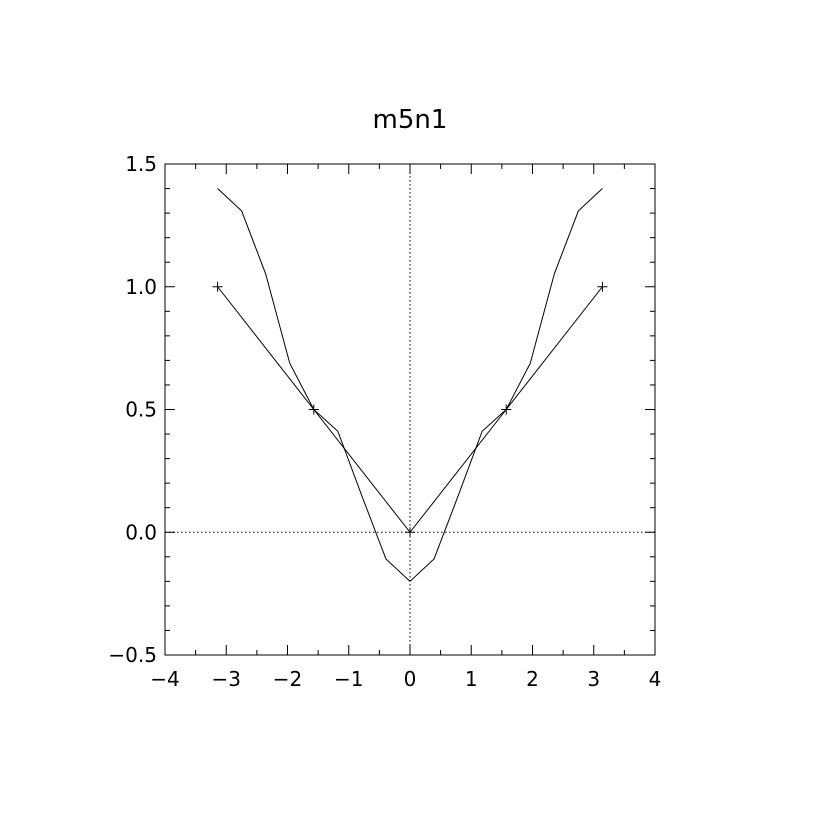 This screenshot has height=820, width=820. I want to click on x-tick-label: 1, so click(471, 679).